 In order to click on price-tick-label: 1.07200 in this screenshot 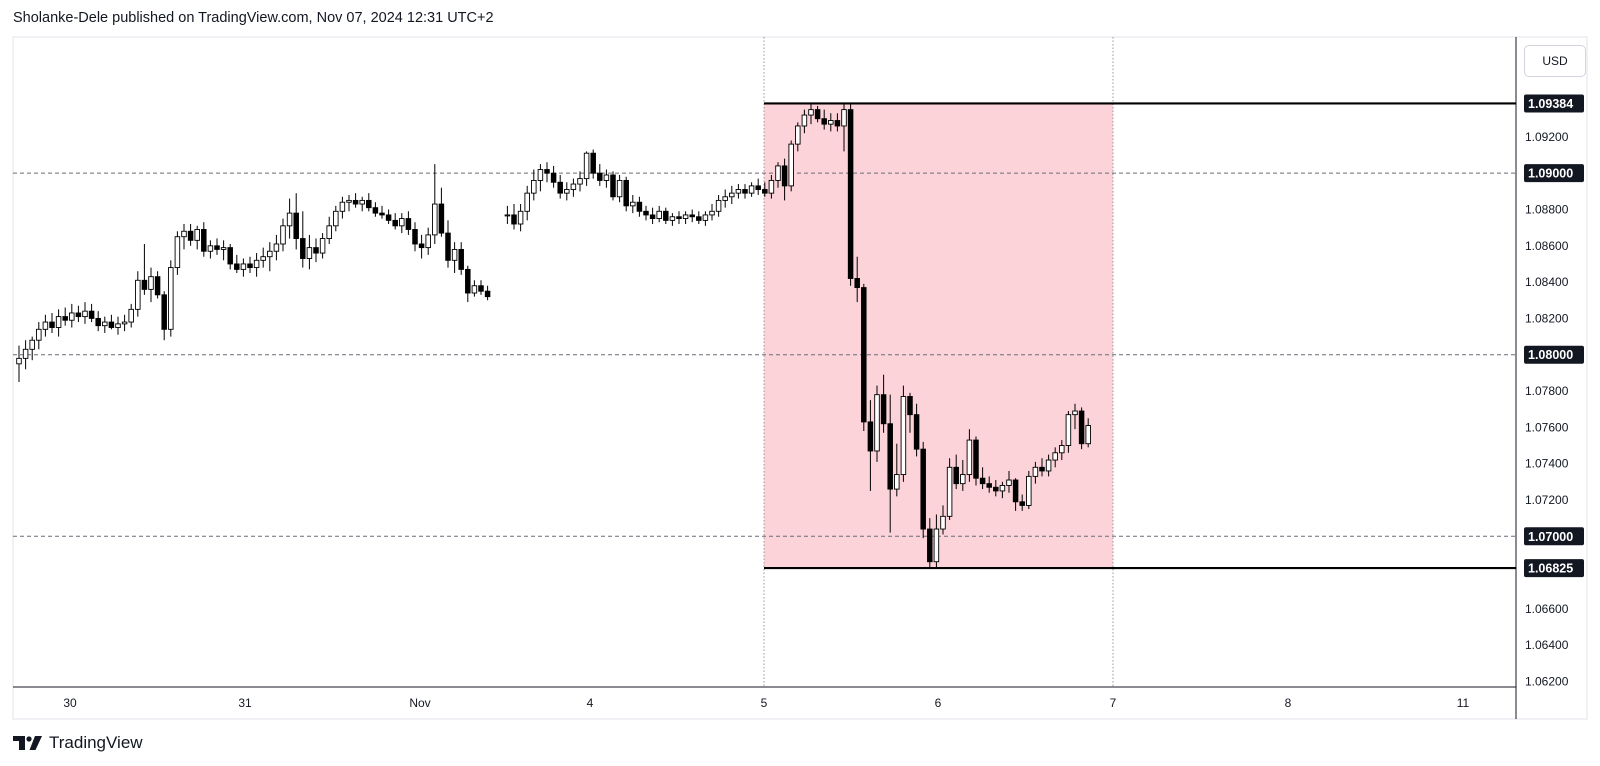, I will do `click(1547, 500)`.